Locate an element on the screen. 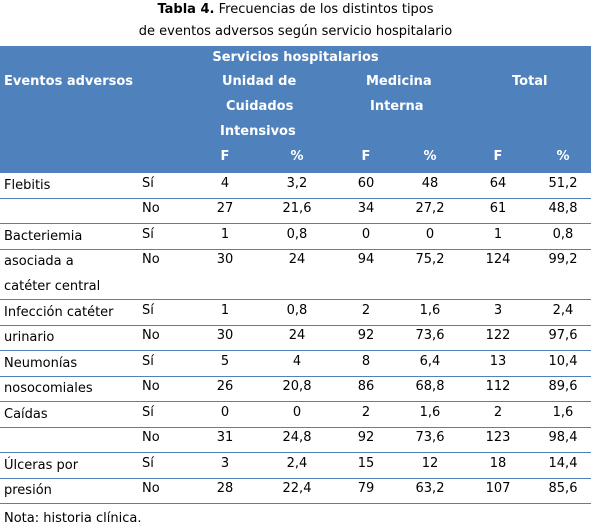 Image resolution: width=591 pixels, height=526 pixels. cell-f-total: 123 is located at coordinates (498, 437).